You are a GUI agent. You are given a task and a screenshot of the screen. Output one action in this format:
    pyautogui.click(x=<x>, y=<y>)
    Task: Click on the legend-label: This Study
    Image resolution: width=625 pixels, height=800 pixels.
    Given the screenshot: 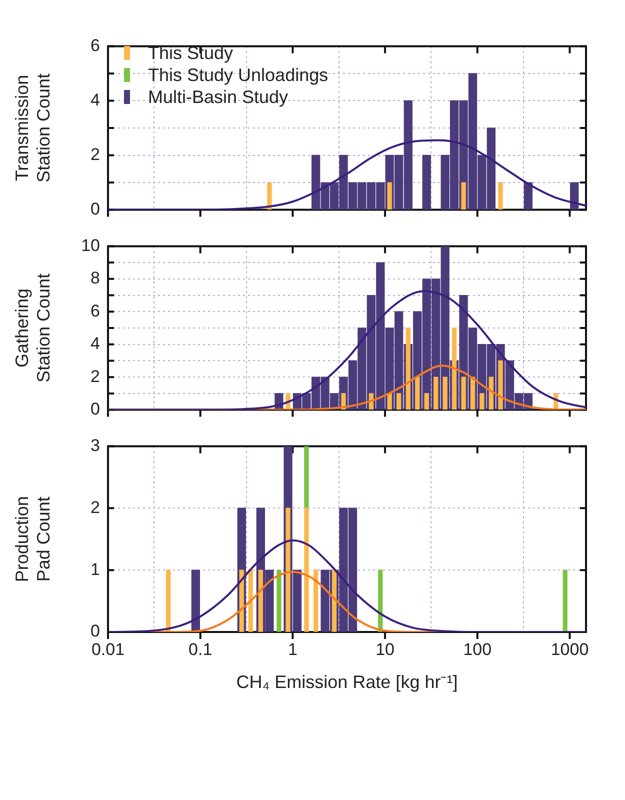 What is the action you would take?
    pyautogui.click(x=191, y=53)
    